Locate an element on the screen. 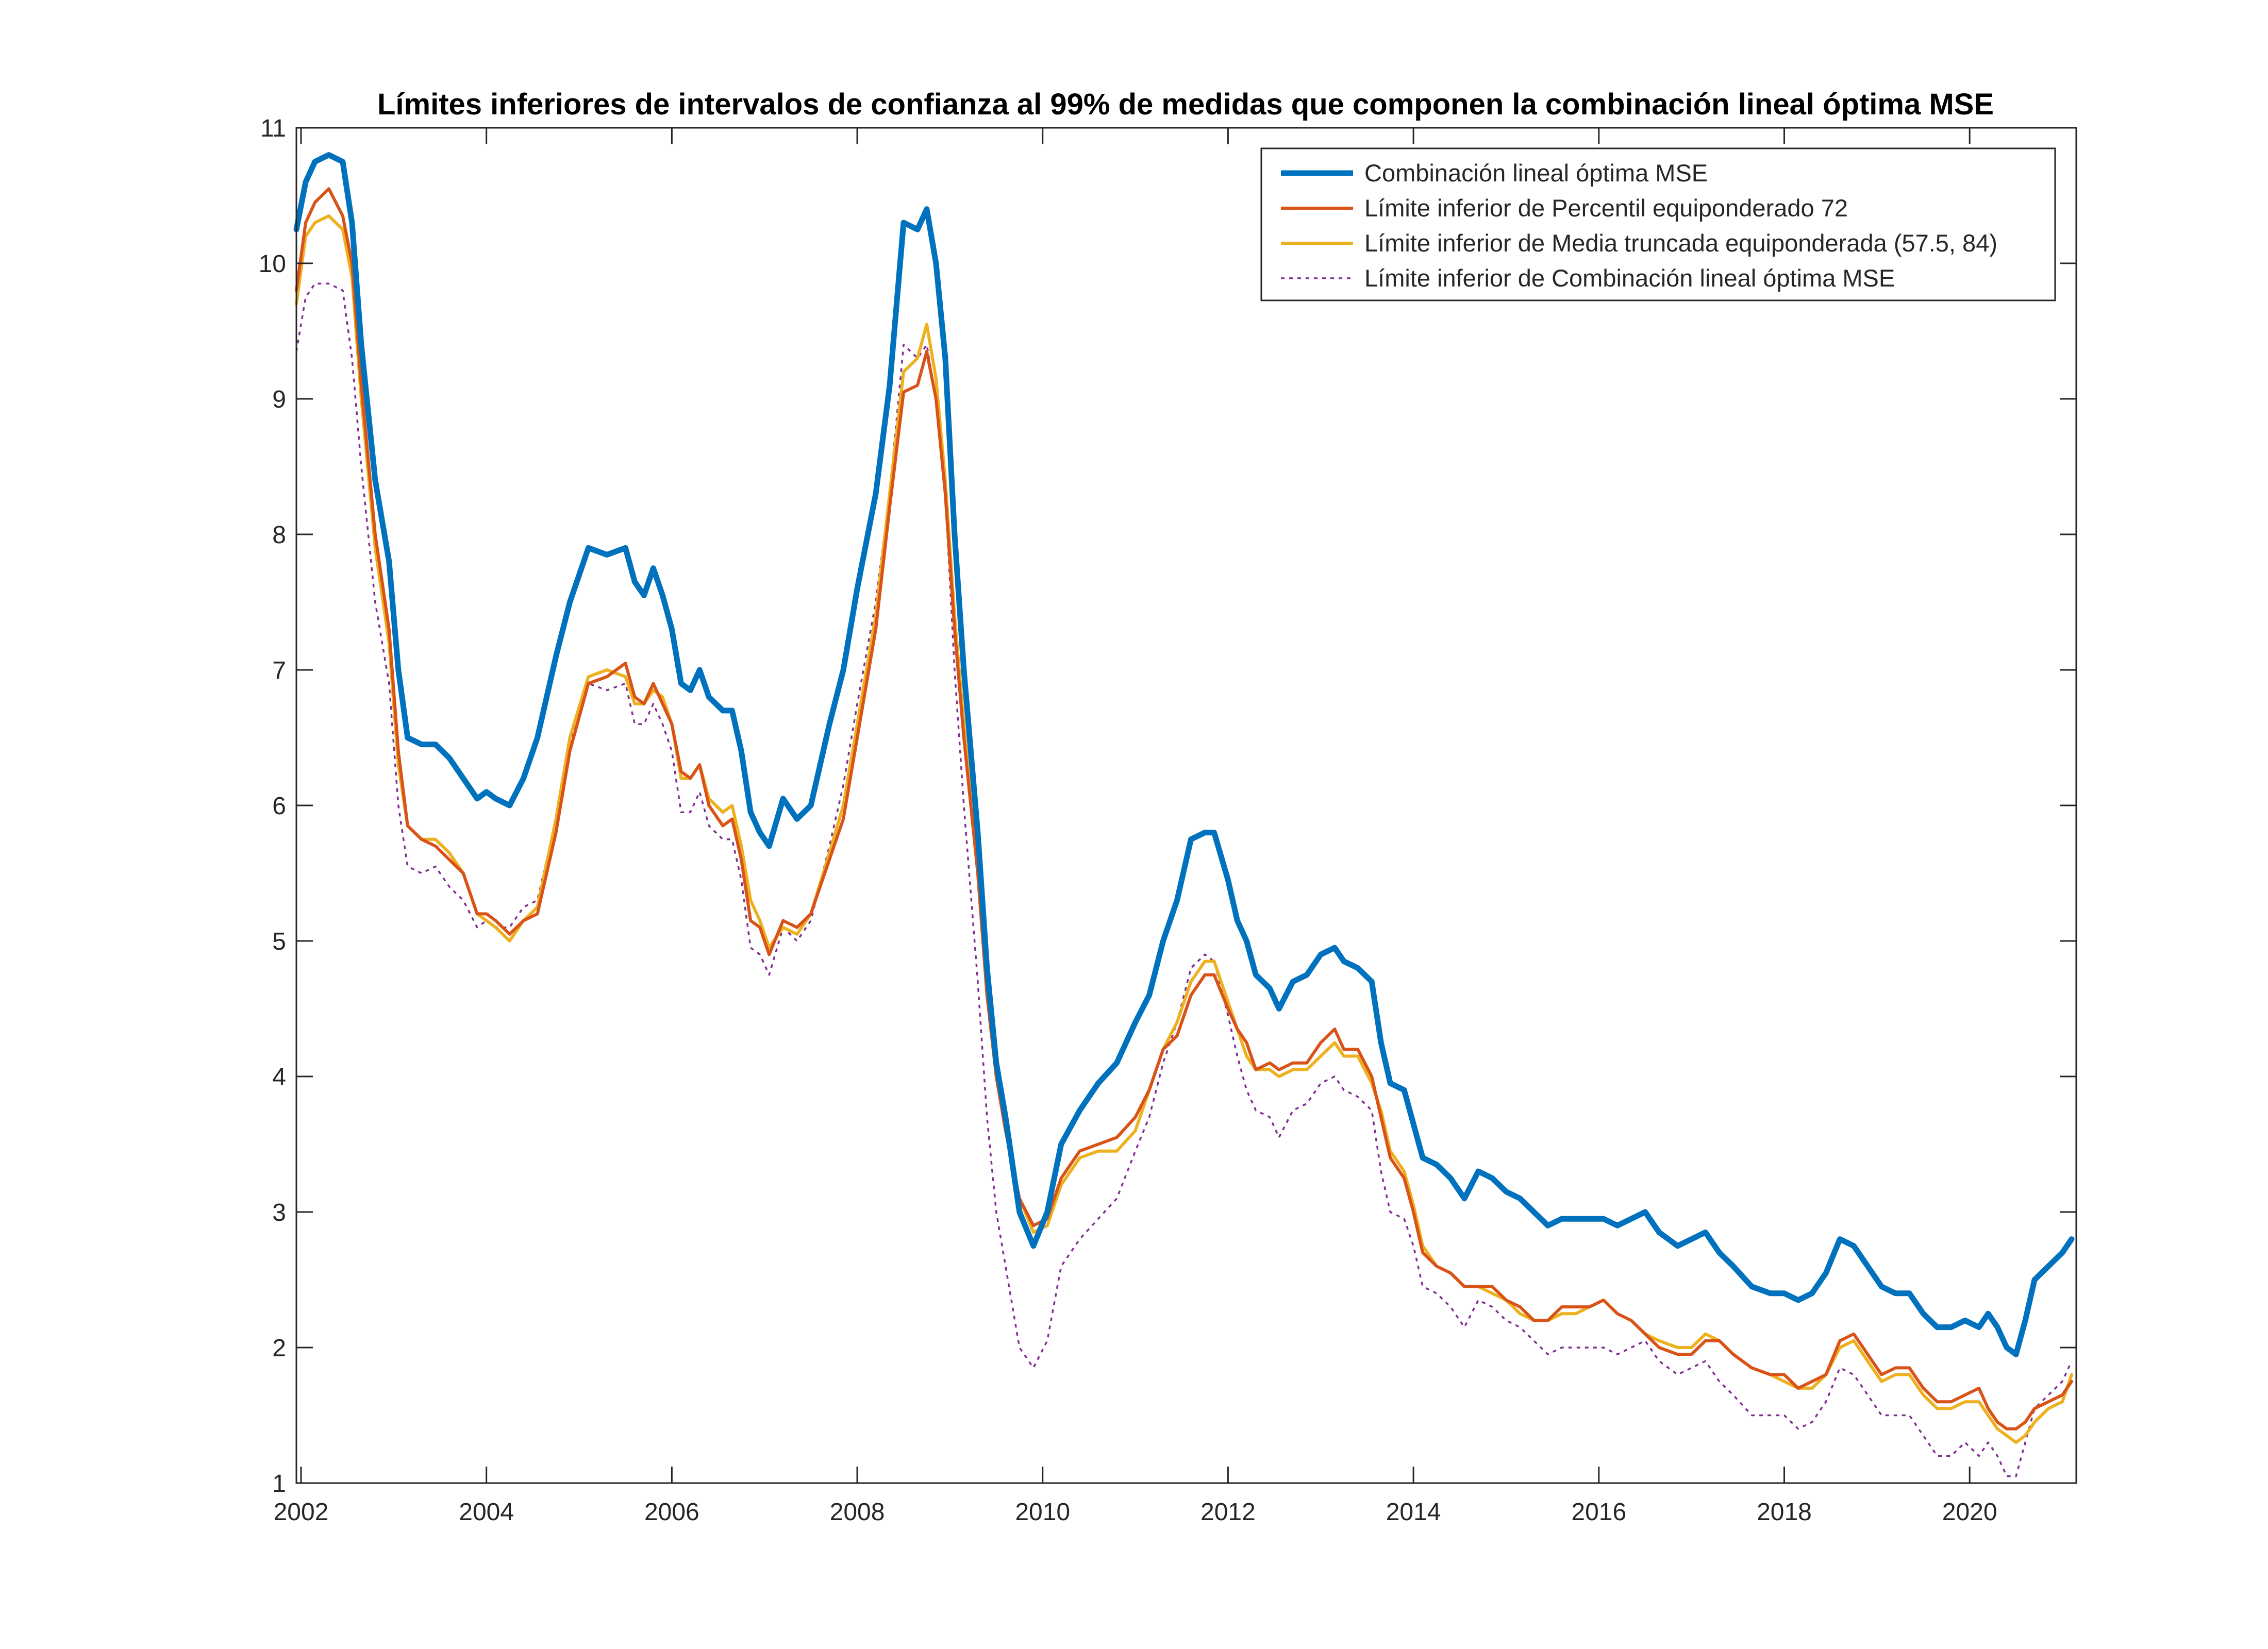 This screenshot has height=1649, width=2268. x-tick-label-2014: 2014 is located at coordinates (1414, 1512).